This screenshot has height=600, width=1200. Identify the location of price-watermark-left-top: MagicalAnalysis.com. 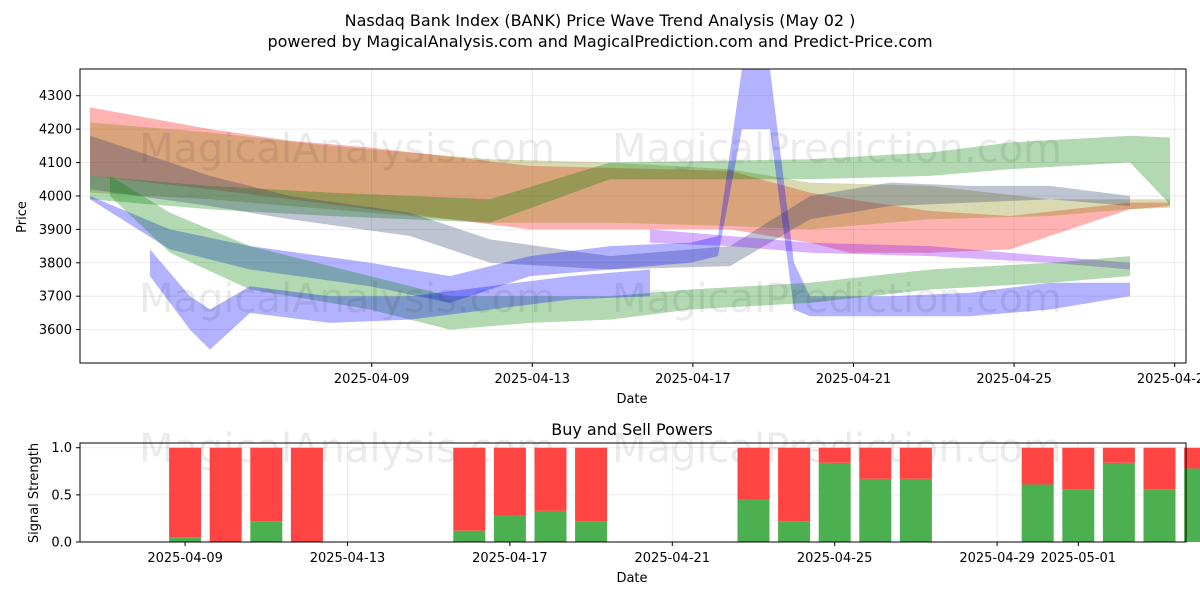
(347, 149).